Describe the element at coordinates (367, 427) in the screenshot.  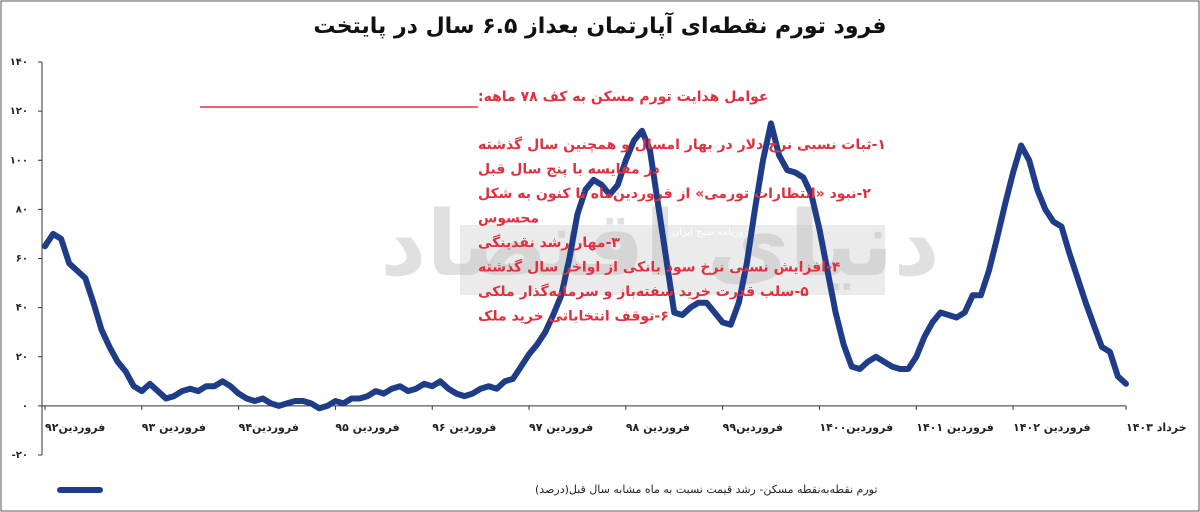
I see `x-tick-label: فروردین ۹۵` at that location.